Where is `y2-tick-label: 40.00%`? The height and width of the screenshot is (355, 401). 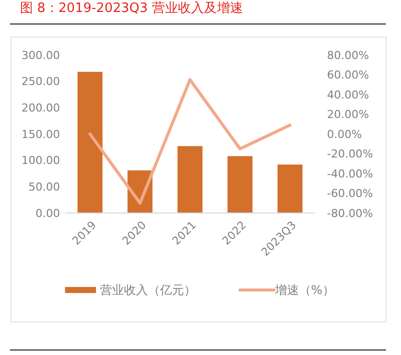
y2-tick-label: 40.00% is located at coordinates (348, 95).